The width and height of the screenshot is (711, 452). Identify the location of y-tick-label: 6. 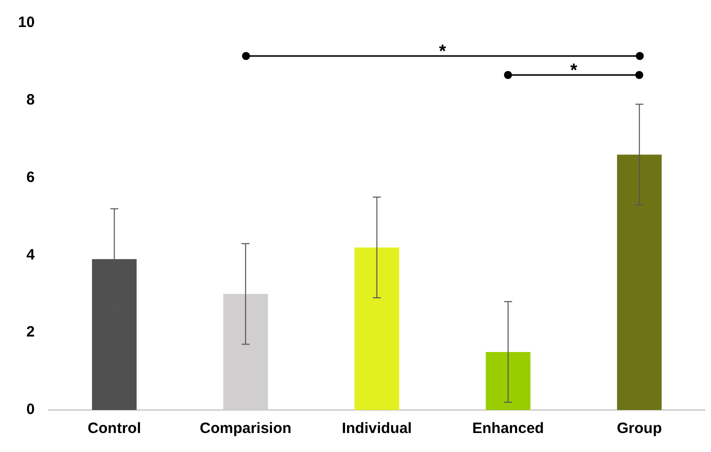
(30, 177).